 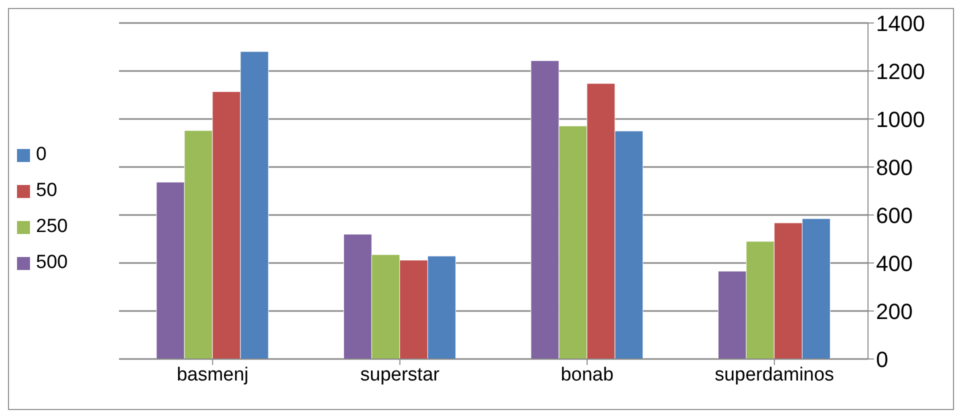 What do you see at coordinates (52, 227) in the screenshot?
I see `legend-label: 250` at bounding box center [52, 227].